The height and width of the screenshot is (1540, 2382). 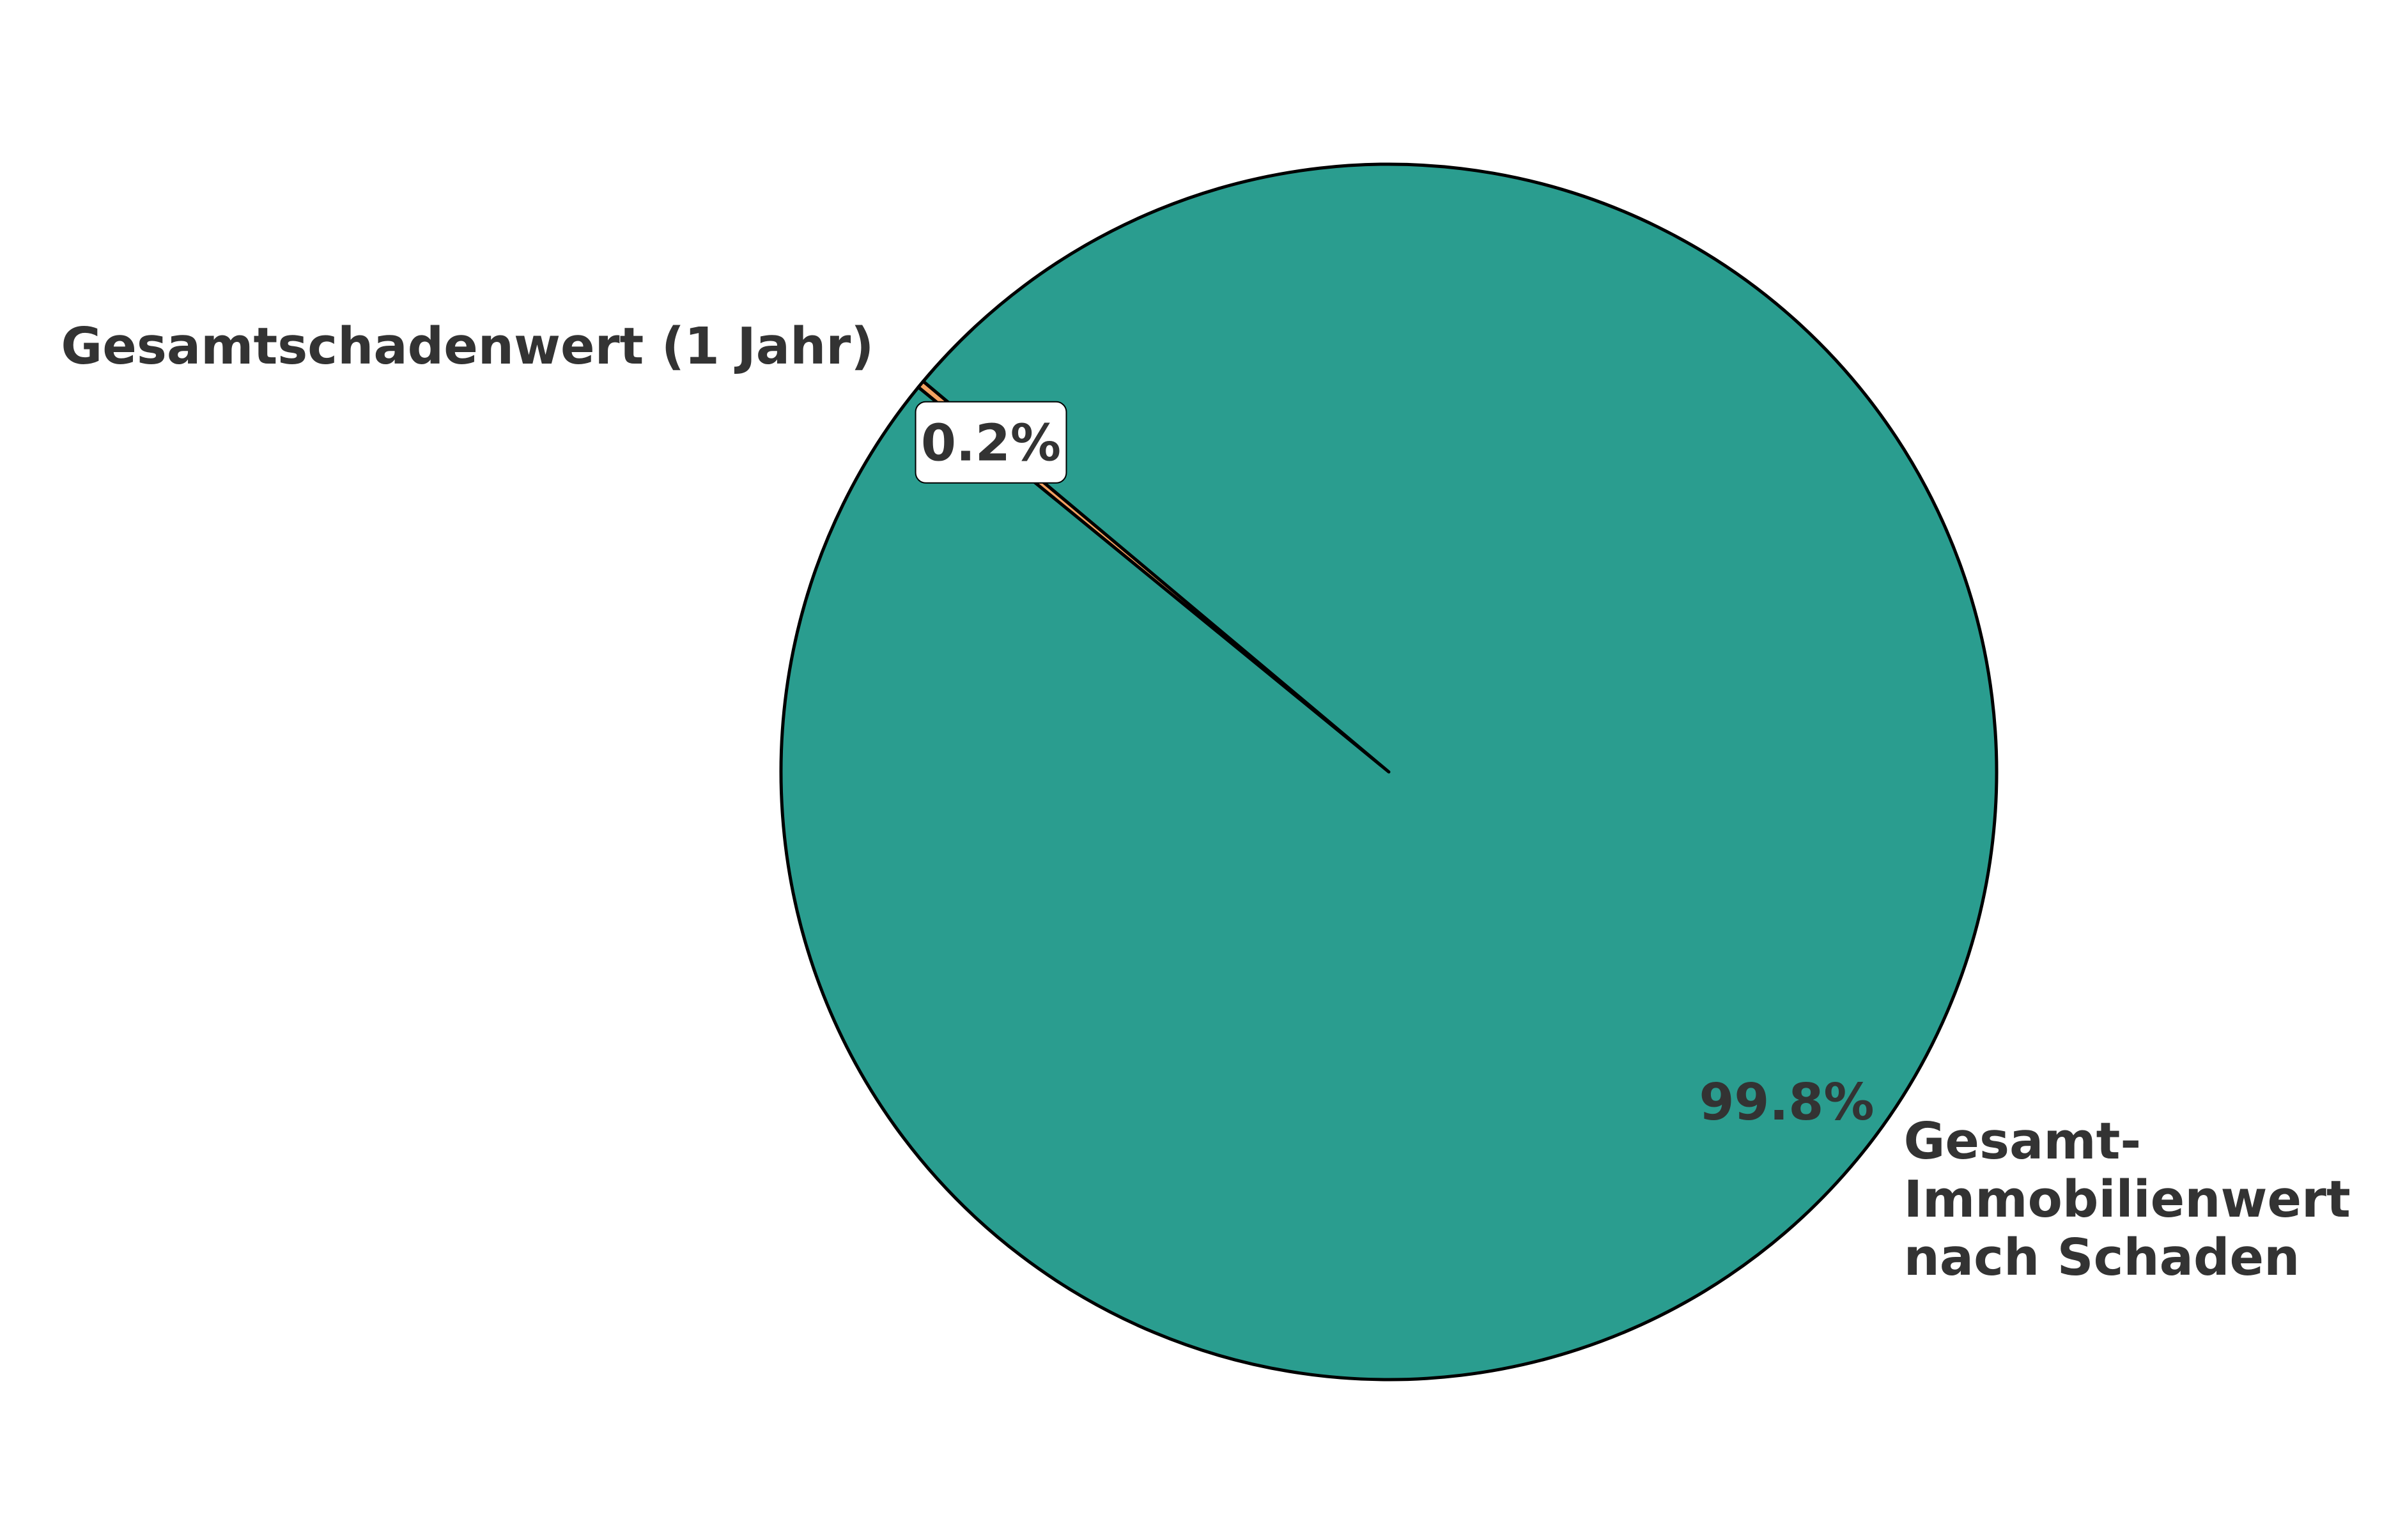 I want to click on svg-text: 0.2%, so click(x=991, y=443).